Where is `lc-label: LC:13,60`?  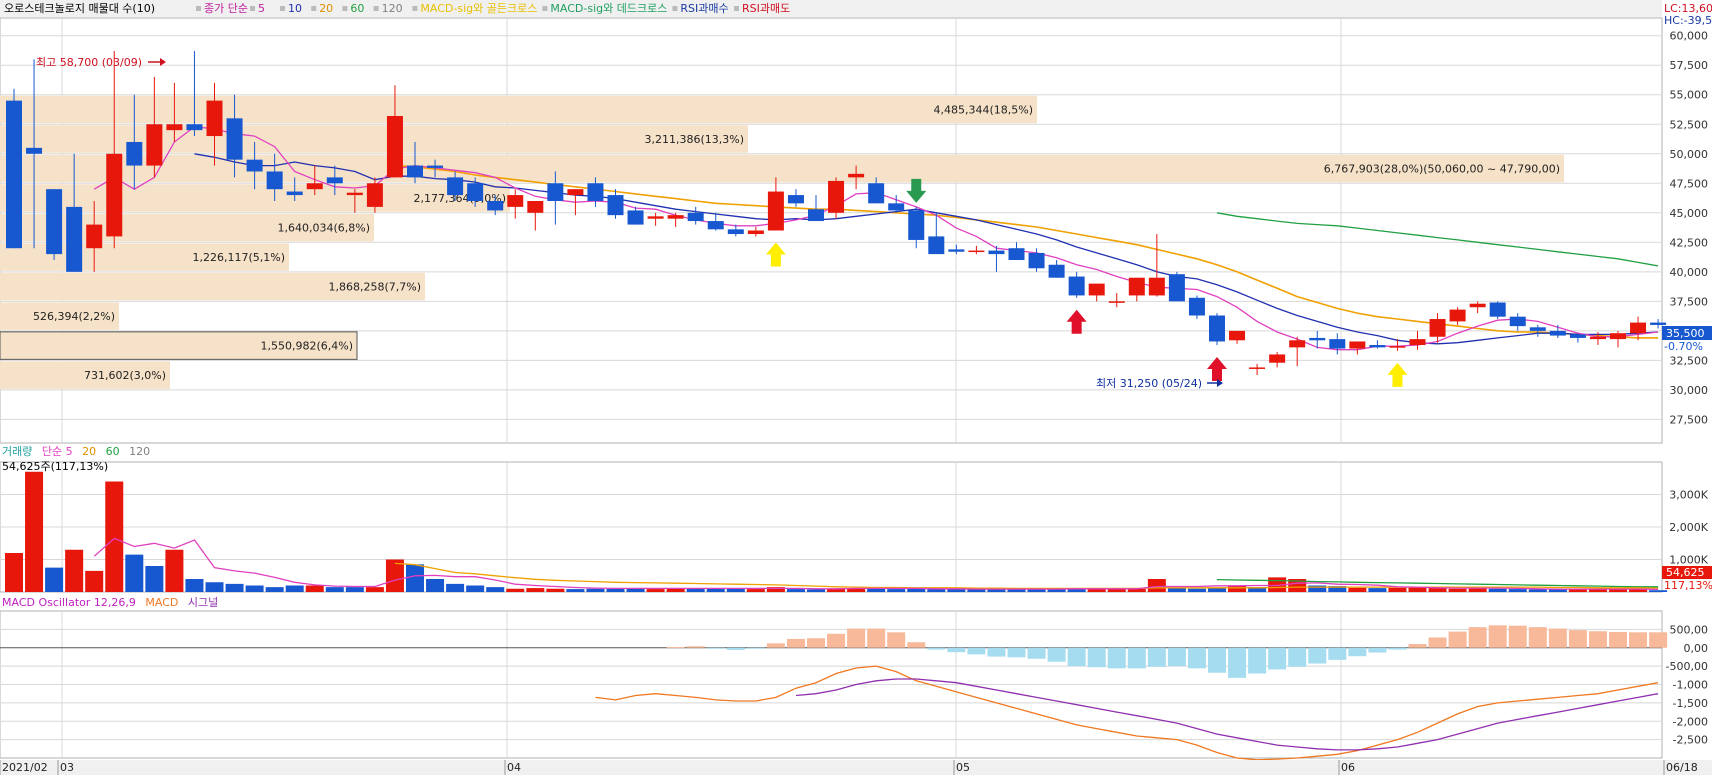
lc-label: LC:13,60 is located at coordinates (1688, 8).